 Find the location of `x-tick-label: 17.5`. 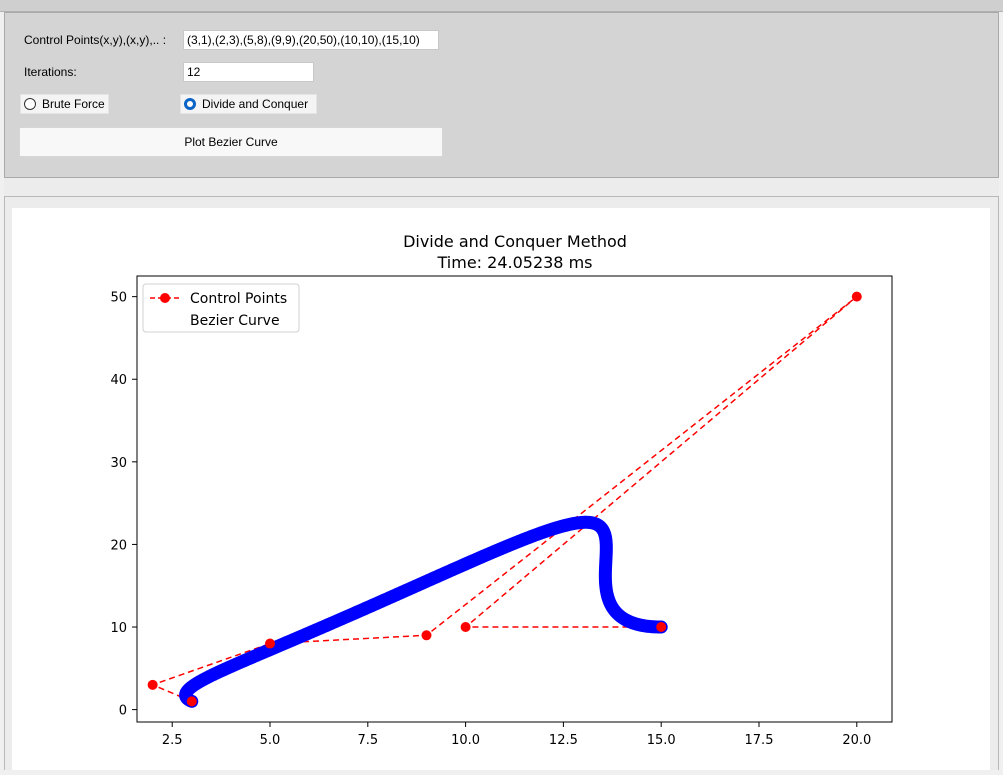

x-tick-label: 17.5 is located at coordinates (759, 740).